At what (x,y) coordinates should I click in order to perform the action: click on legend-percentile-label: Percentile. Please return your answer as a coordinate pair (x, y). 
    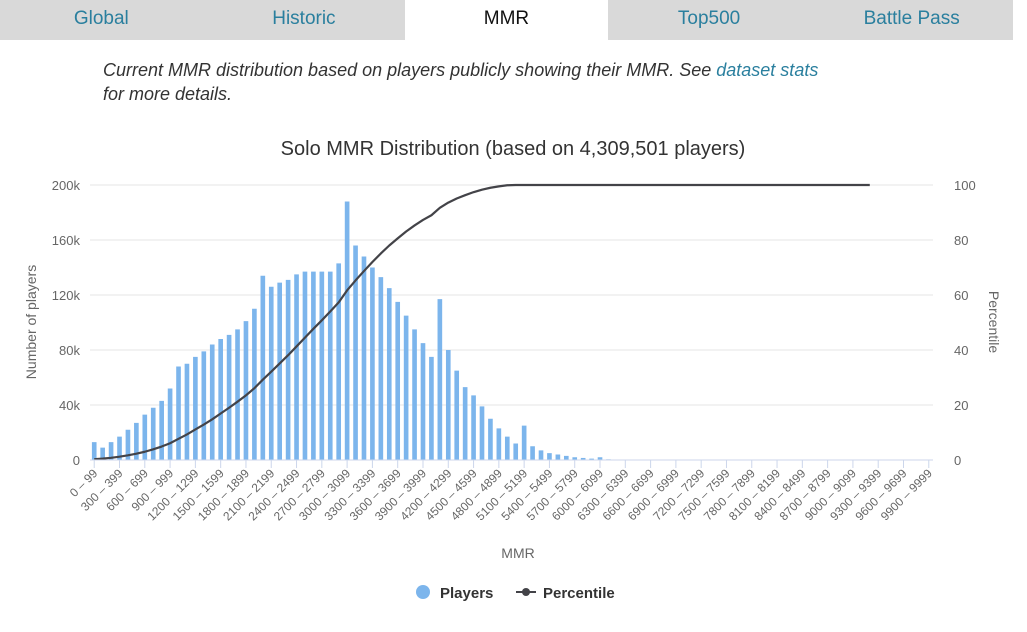
    Looking at the image, I should click on (579, 593).